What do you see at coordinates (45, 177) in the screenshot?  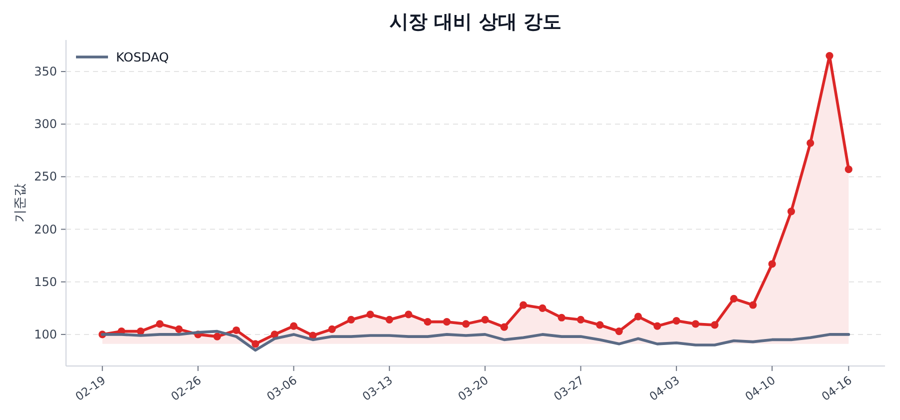 I see `y-tick-label: 250` at bounding box center [45, 177].